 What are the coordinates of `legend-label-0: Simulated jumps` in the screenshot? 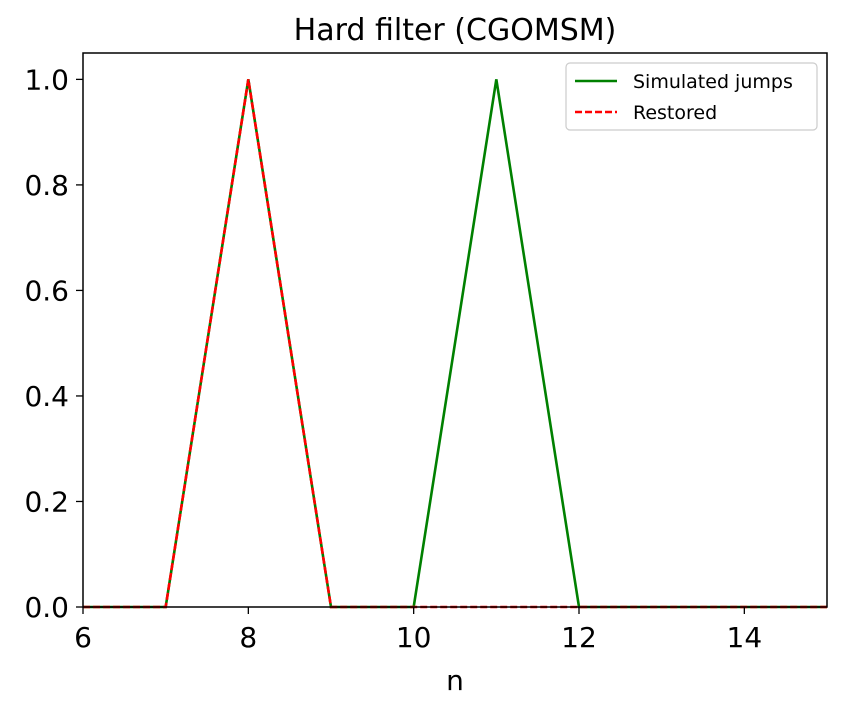 It's located at (713, 82).